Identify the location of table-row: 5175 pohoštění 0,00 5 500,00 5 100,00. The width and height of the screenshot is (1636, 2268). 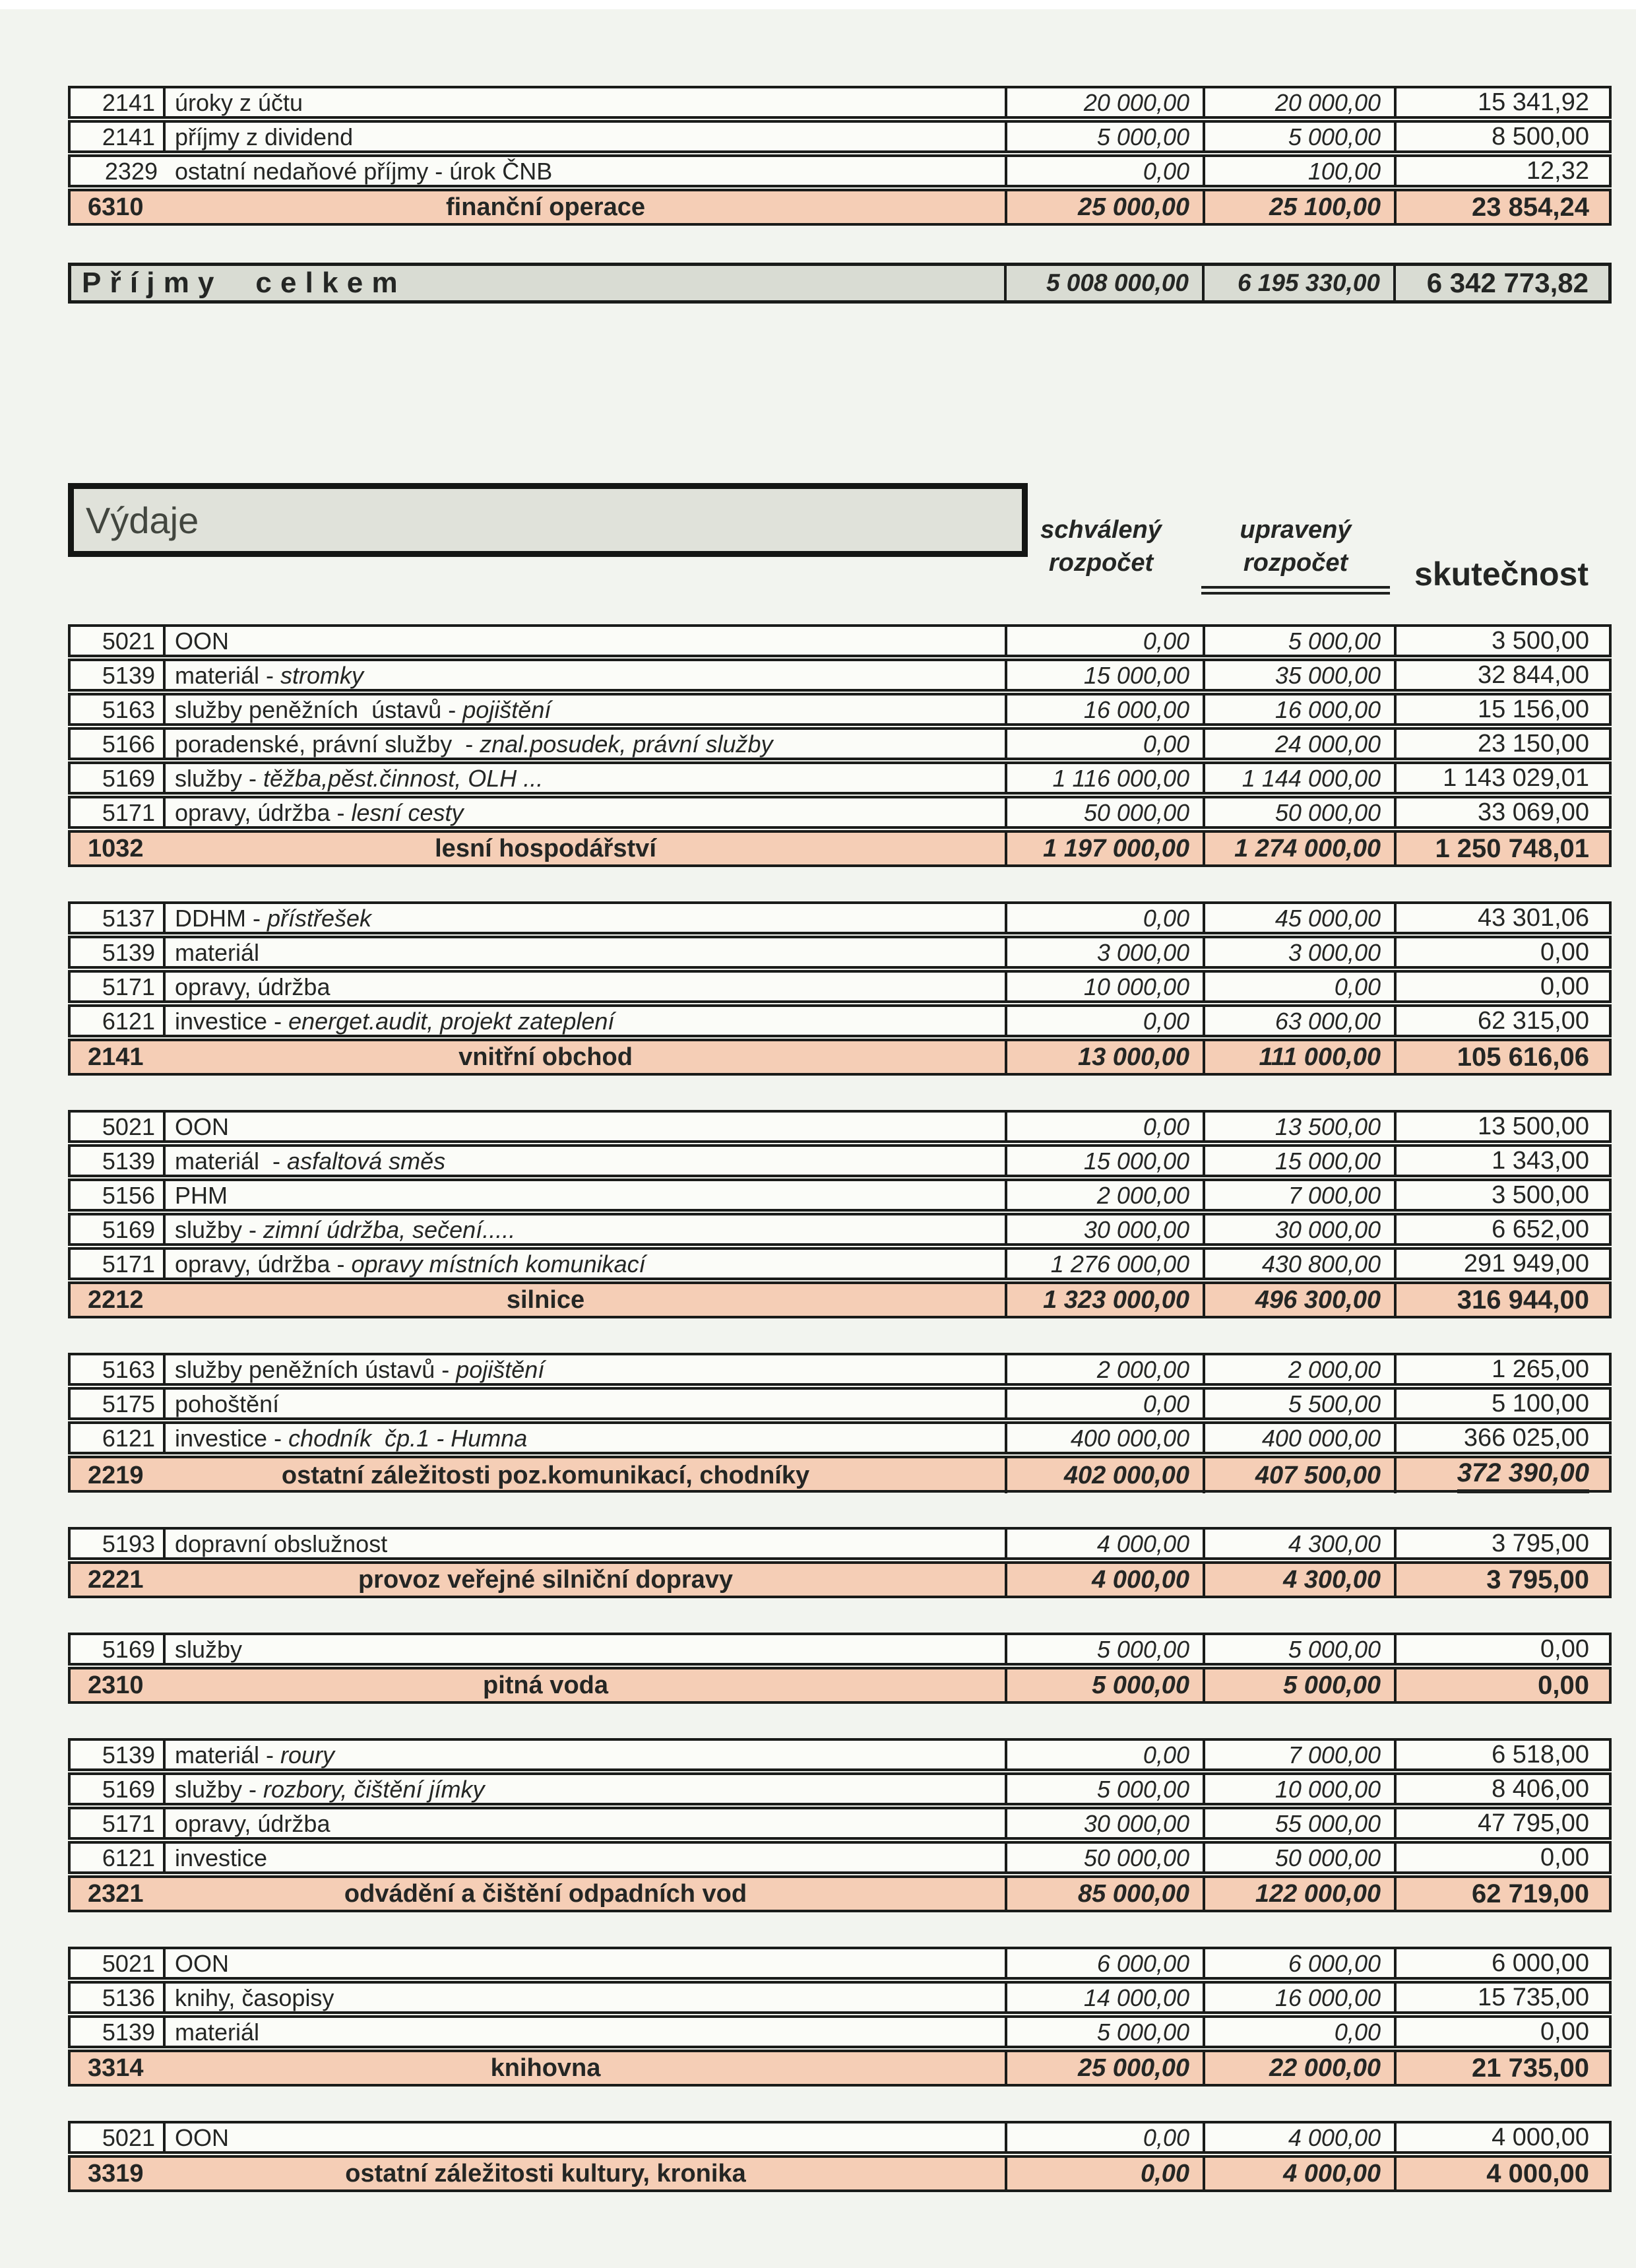
(840, 1404).